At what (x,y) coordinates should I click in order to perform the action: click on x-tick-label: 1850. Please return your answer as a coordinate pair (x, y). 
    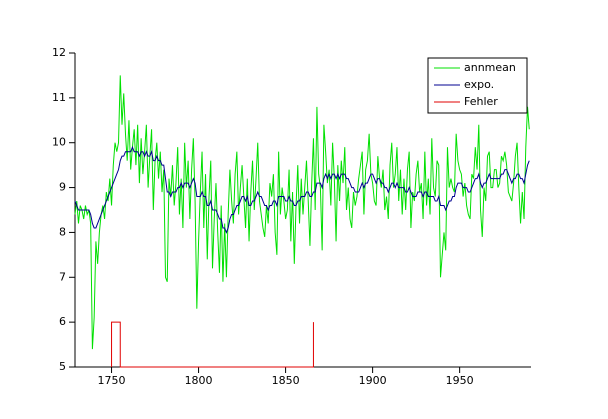
    Looking at the image, I should click on (286, 380).